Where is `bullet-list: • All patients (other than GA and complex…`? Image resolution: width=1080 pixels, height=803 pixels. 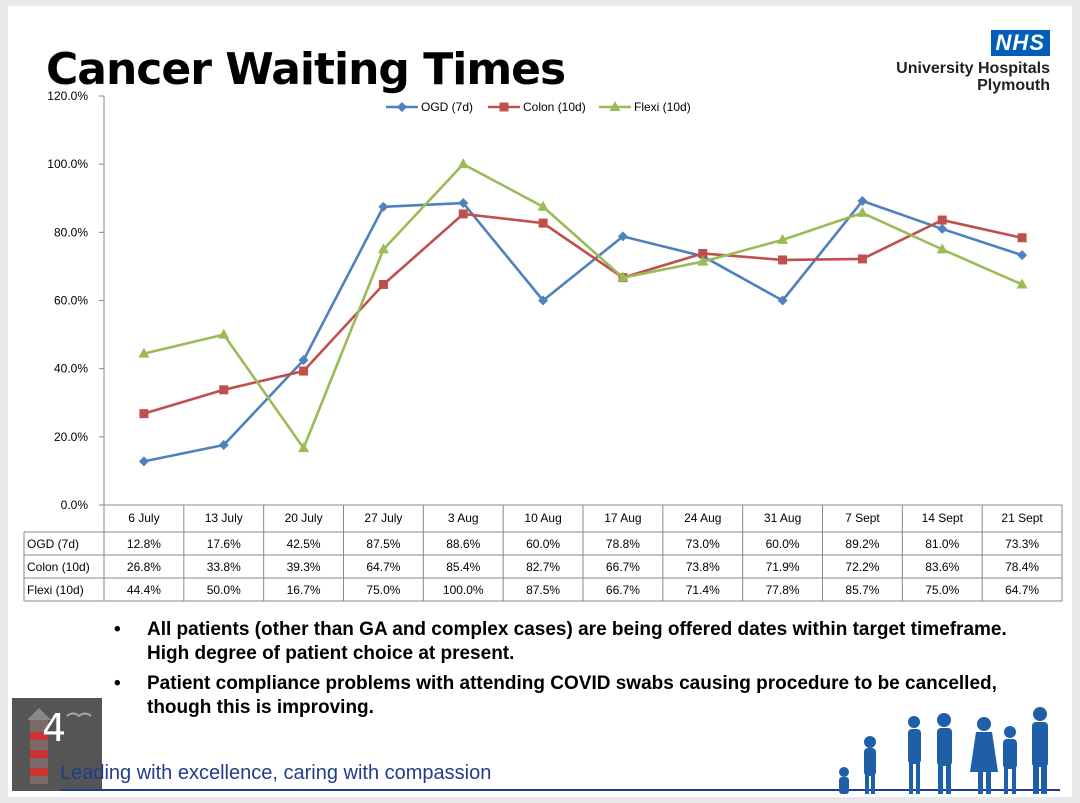
bullet-list: • All patients (other than GA and complex… is located at coordinates (558, 672).